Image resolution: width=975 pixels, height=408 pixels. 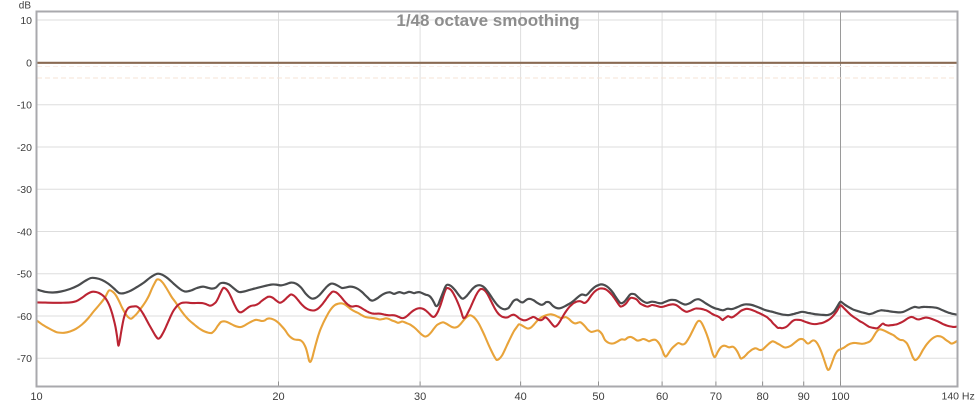 I want to click on svg-text: -40, so click(x=24, y=232).